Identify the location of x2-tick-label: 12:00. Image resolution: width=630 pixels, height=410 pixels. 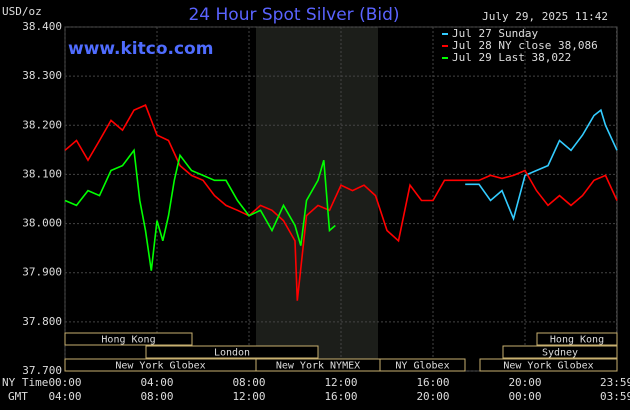
(248, 396).